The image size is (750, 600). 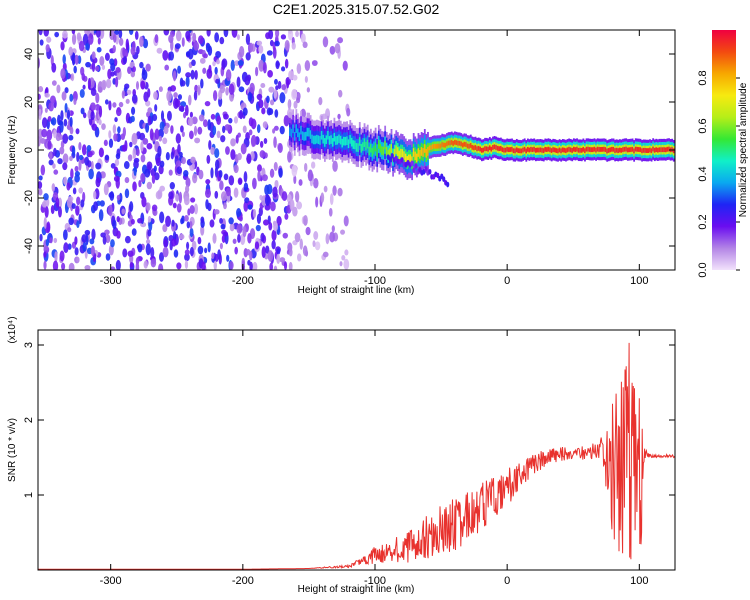 What do you see at coordinates (356, 290) in the screenshot?
I see `spectrogram-x-axis-label: Height of straight line (km)` at bounding box center [356, 290].